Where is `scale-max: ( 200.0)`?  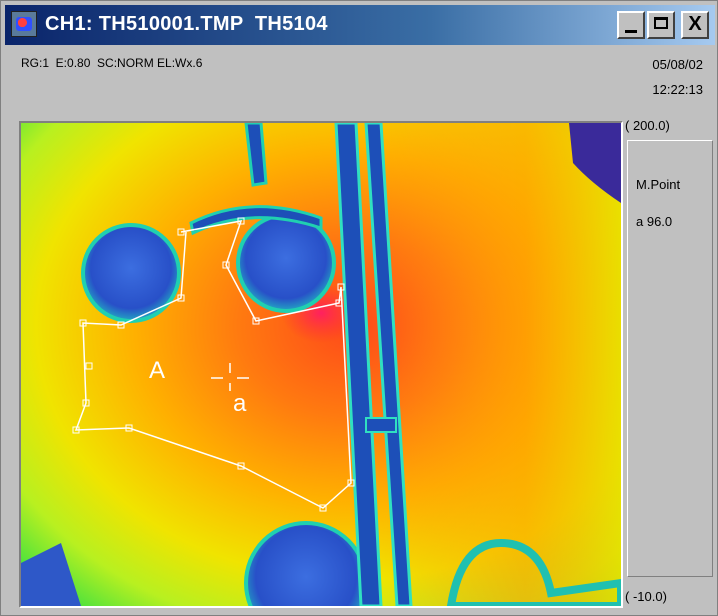
scale-max: ( 200.0) is located at coordinates (647, 125).